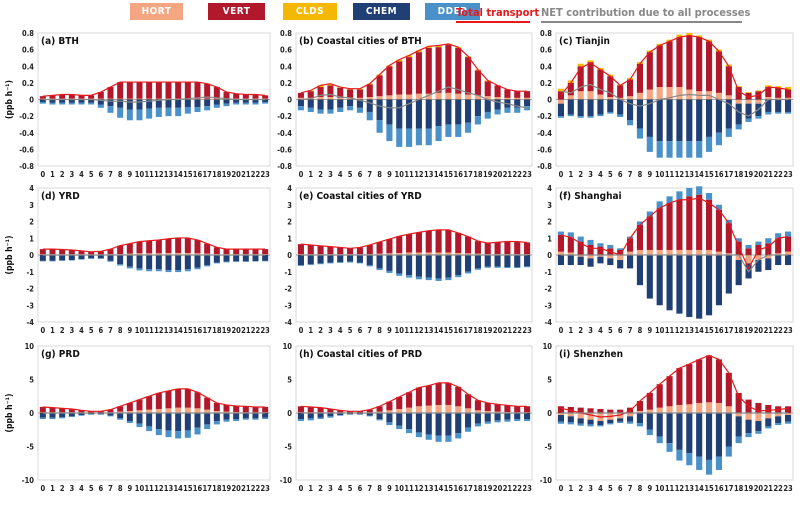  What do you see at coordinates (610, 330) in the screenshot?
I see `x-tick-label: 5` at bounding box center [610, 330].